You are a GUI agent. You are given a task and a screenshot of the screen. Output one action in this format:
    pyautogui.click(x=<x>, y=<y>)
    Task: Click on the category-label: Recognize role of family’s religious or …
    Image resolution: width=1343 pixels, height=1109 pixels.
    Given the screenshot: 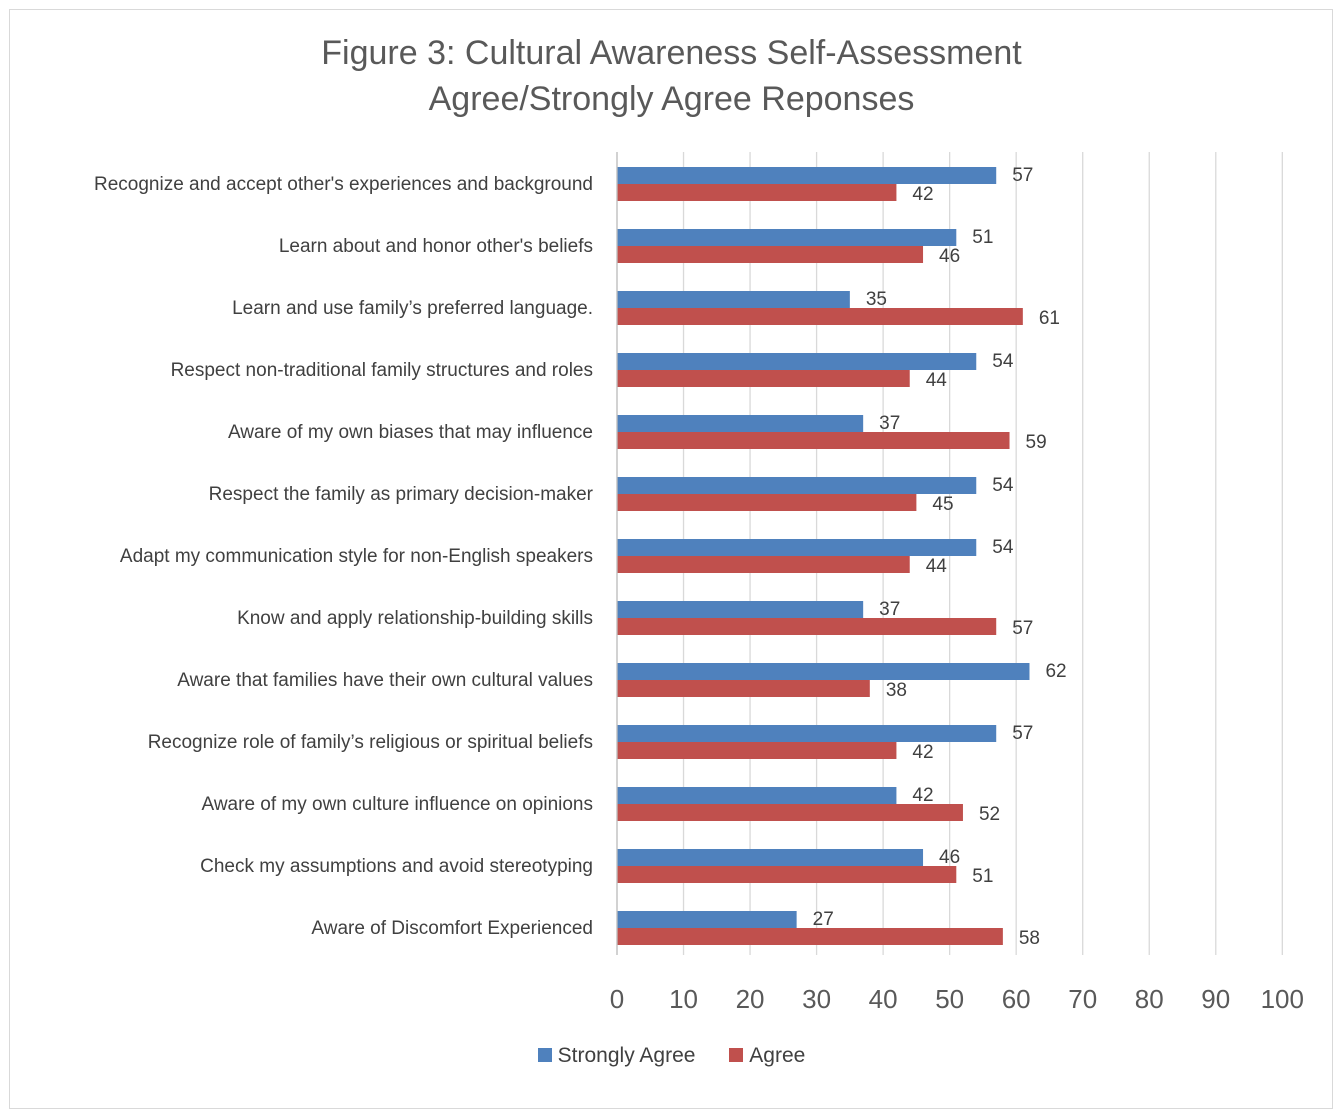 What is the action you would take?
    pyautogui.click(x=370, y=742)
    